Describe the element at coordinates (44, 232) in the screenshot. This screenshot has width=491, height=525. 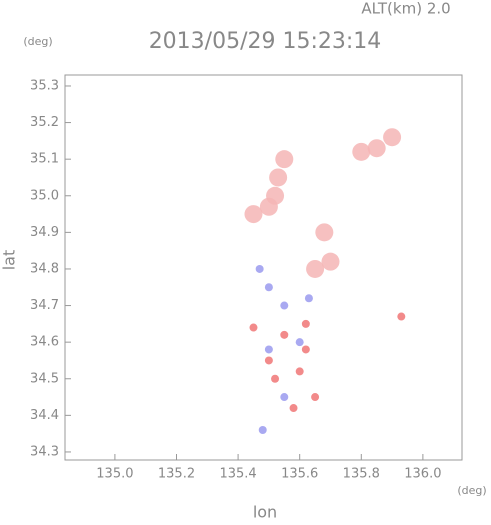
I see `y-tick-label: 34.9` at that location.